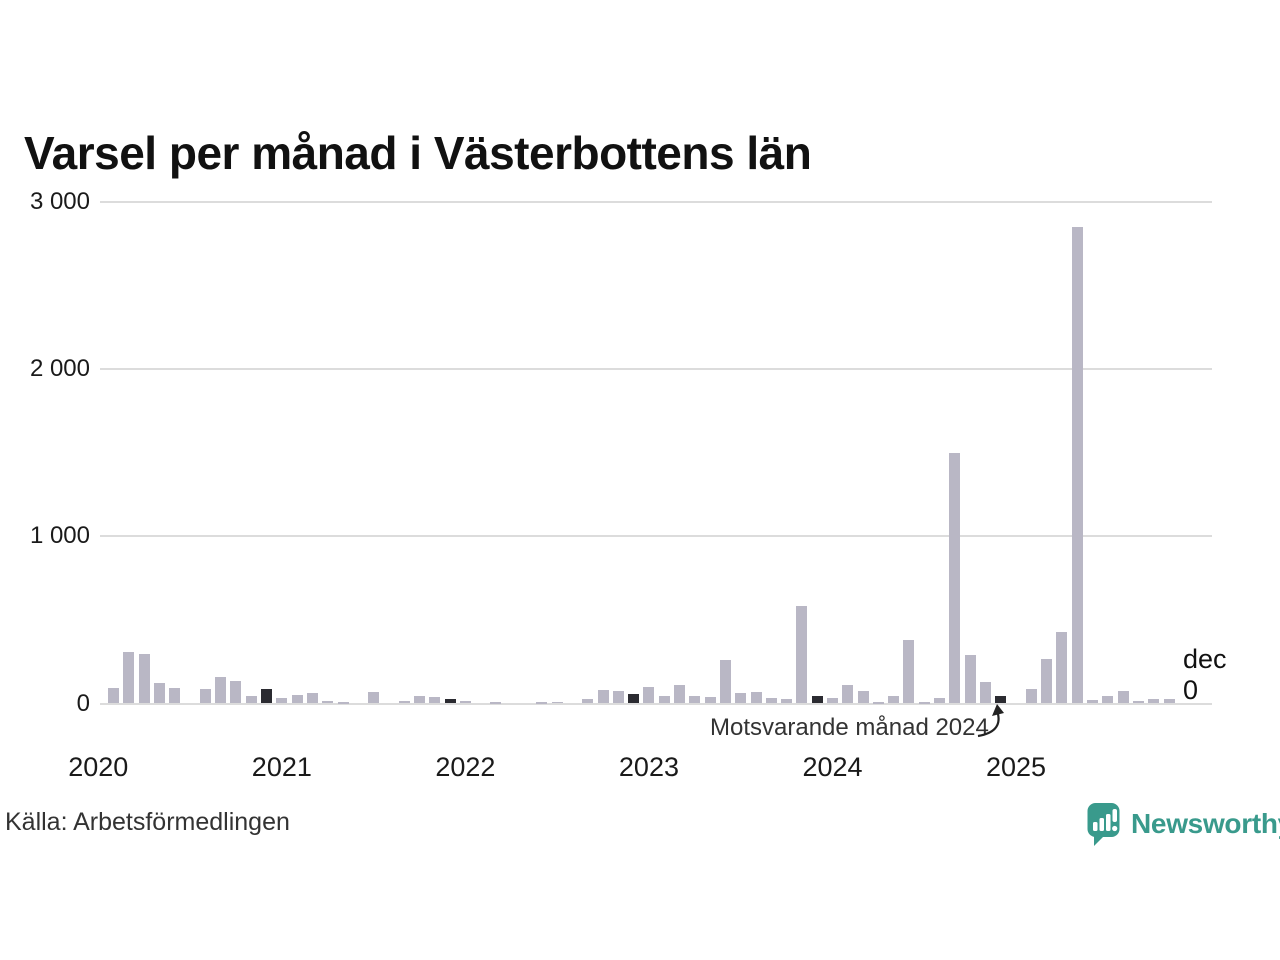 This screenshot has height=960, width=1280. Describe the element at coordinates (465, 702) in the screenshot. I see `bar-2022-jan` at that location.